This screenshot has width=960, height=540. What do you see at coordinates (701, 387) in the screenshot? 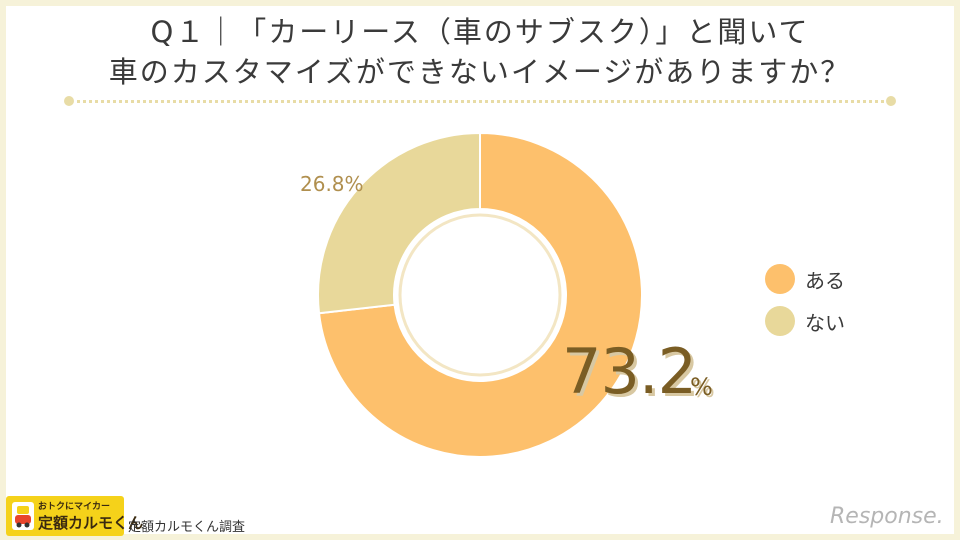
I see `data-label-aru-unit: %` at bounding box center [701, 387].